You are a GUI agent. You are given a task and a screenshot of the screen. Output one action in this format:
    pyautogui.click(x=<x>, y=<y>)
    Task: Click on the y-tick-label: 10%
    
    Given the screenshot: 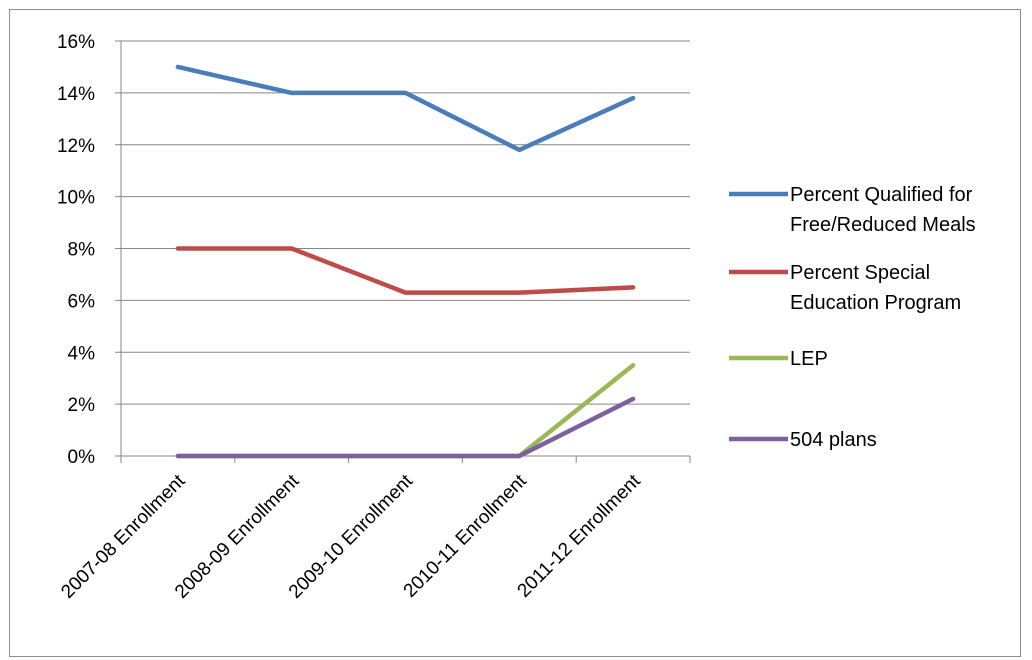 What is the action you would take?
    pyautogui.click(x=76, y=198)
    